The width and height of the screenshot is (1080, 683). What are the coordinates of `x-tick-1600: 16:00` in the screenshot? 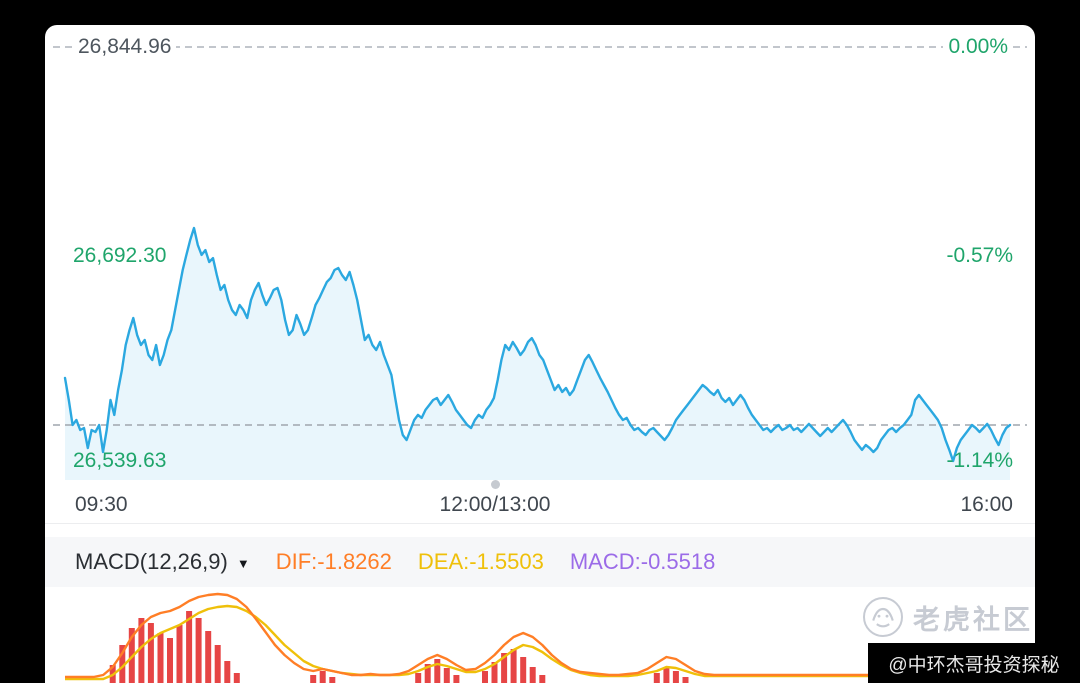 It's located at (986, 504).